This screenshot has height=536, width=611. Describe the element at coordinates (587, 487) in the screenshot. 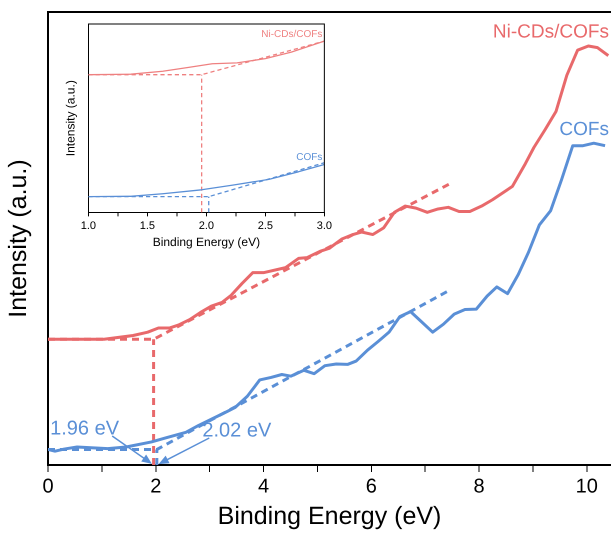

I see `x-tick-label: 10` at that location.